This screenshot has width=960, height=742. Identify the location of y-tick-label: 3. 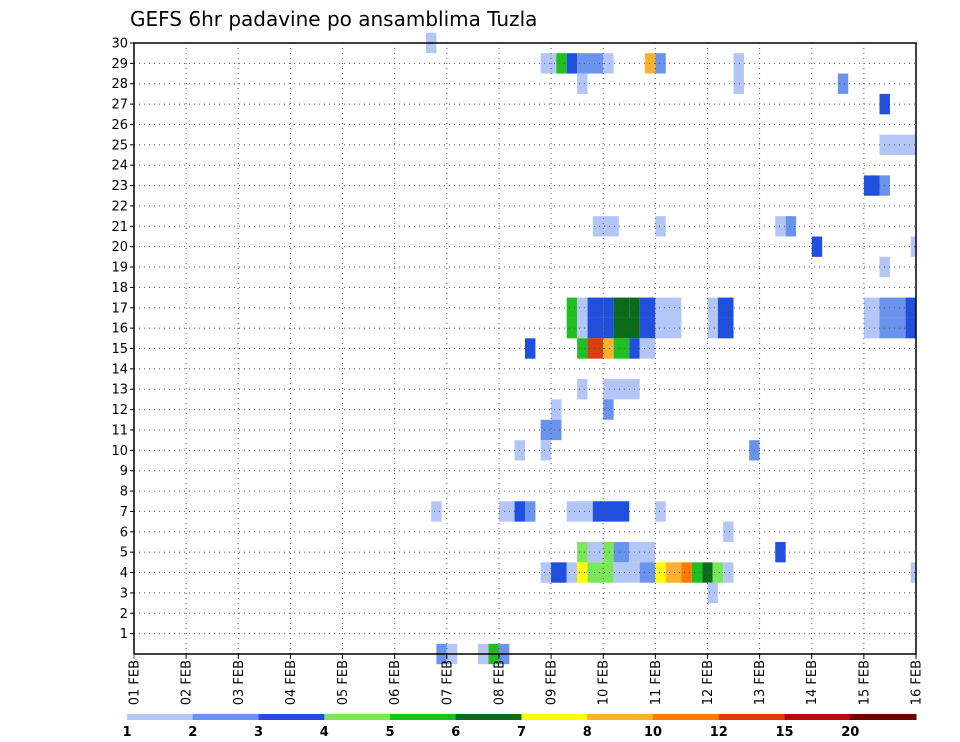
(124, 593).